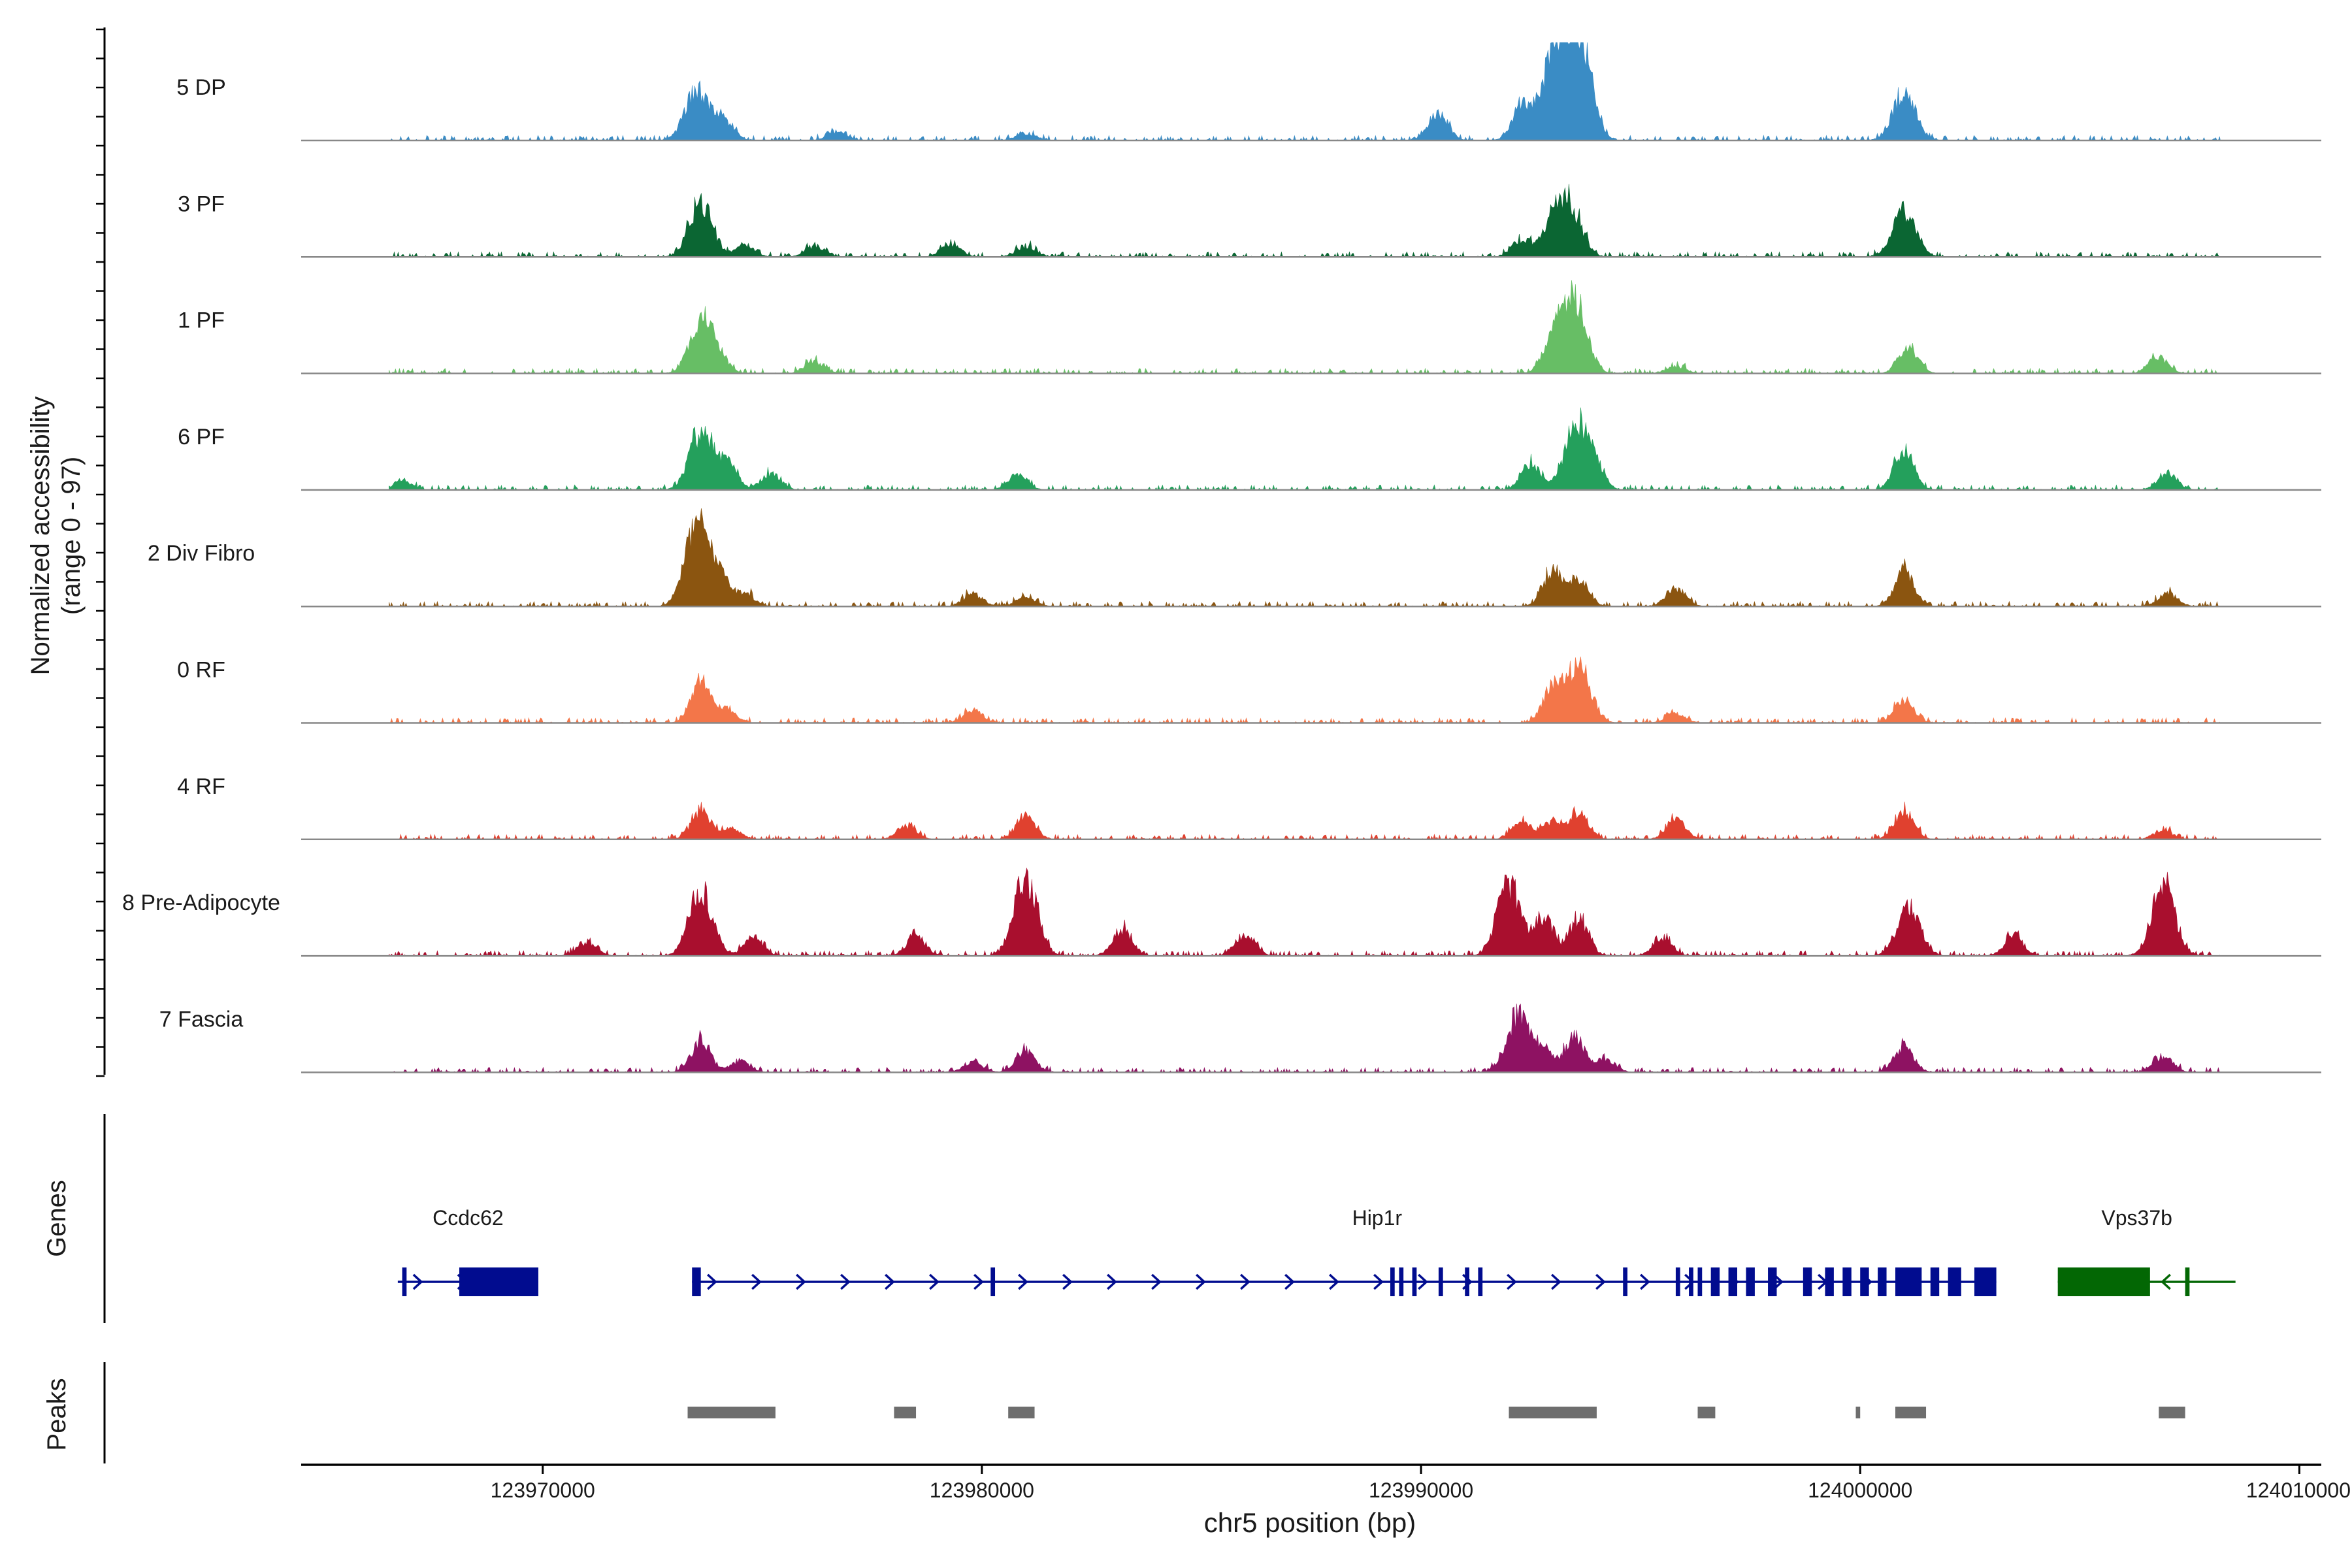 The height and width of the screenshot is (1568, 2352). Describe the element at coordinates (201, 203) in the screenshot. I see `track-label: 3 PF` at that location.